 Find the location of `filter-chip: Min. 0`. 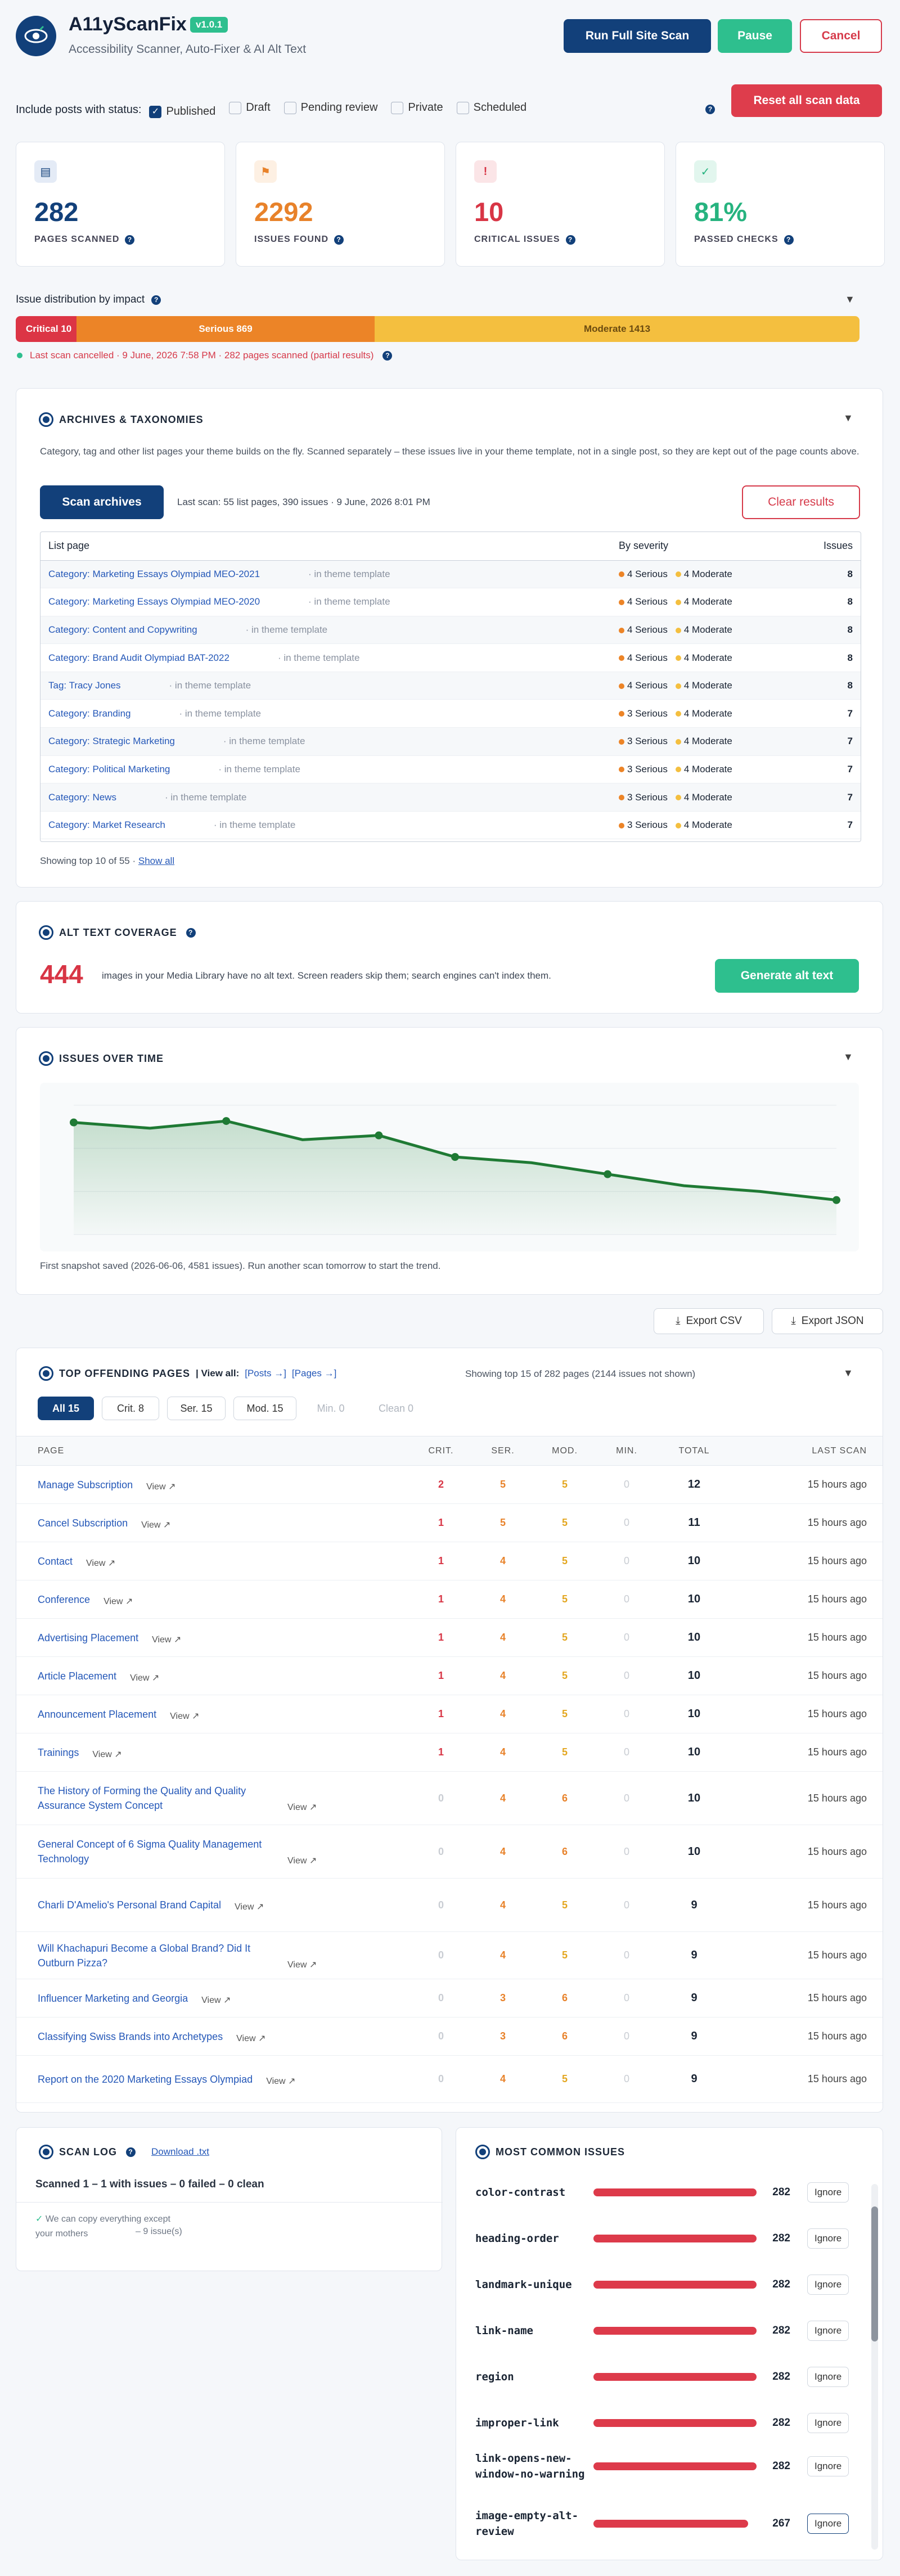

filter-chip: Min. 0 is located at coordinates (330, 1408).